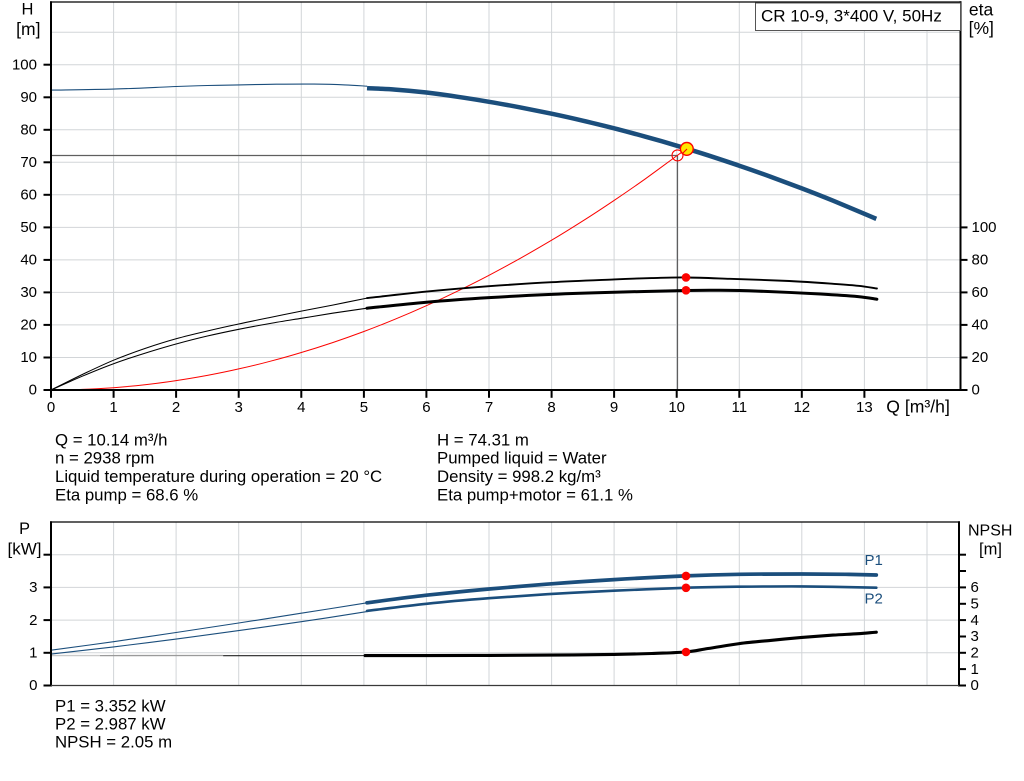  Describe the element at coordinates (489, 407) in the screenshot. I see `svg-text: 7` at that location.